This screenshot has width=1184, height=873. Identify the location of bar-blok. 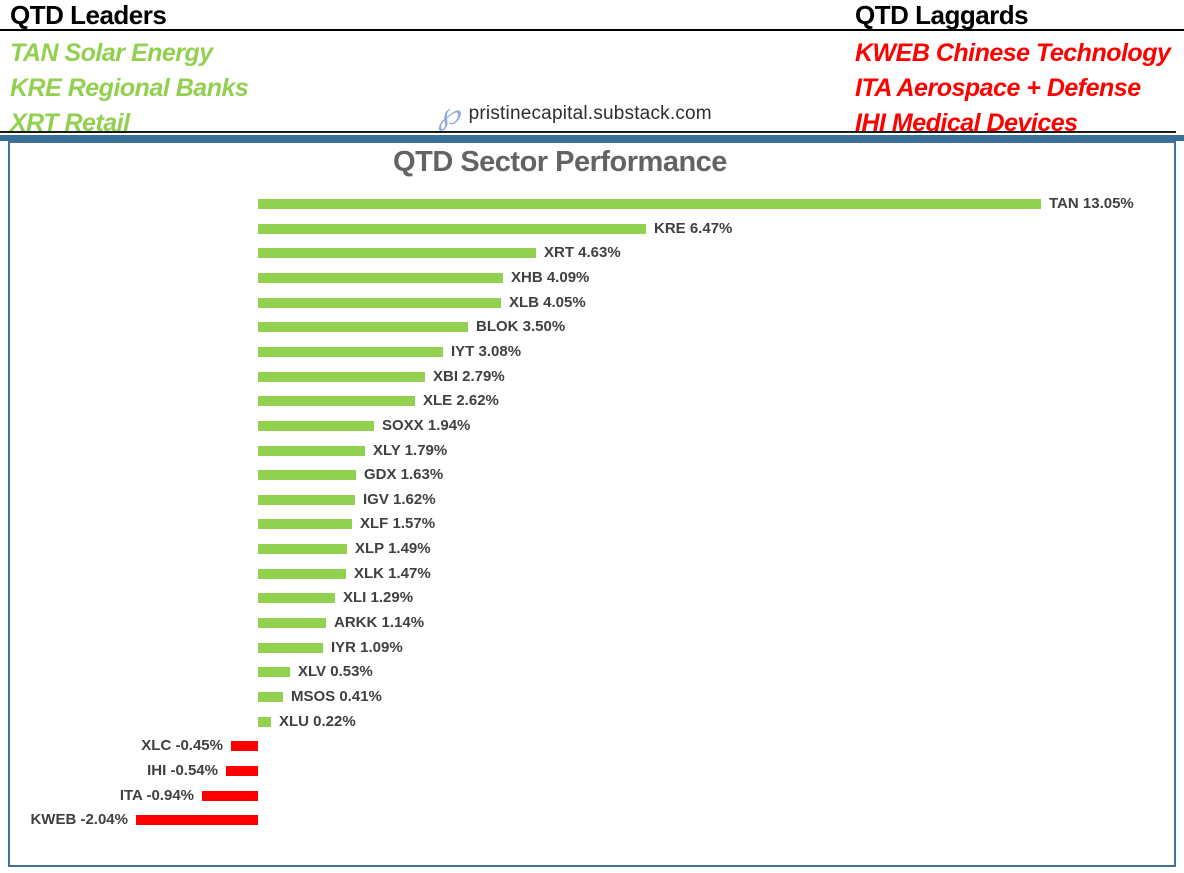
(363, 327).